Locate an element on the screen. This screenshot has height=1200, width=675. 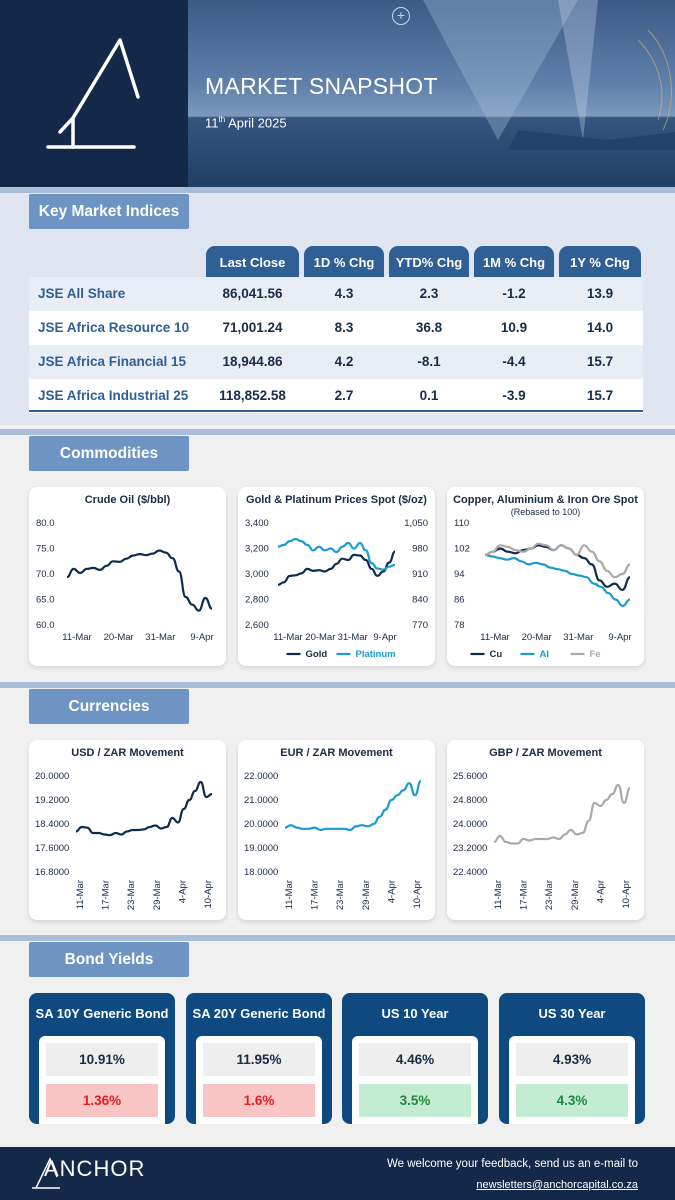
x-tick-label: 17-Mar is located at coordinates (524, 895).